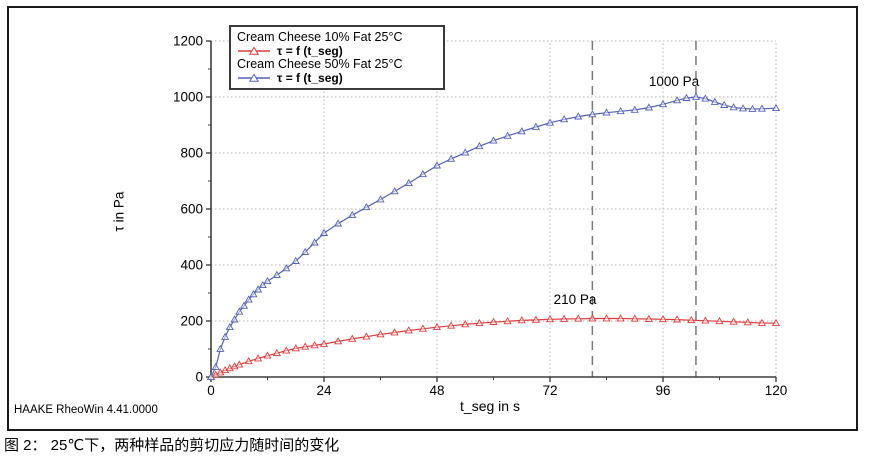 The image size is (872, 459). I want to click on x-axis-title: t_seg in s, so click(490, 406).